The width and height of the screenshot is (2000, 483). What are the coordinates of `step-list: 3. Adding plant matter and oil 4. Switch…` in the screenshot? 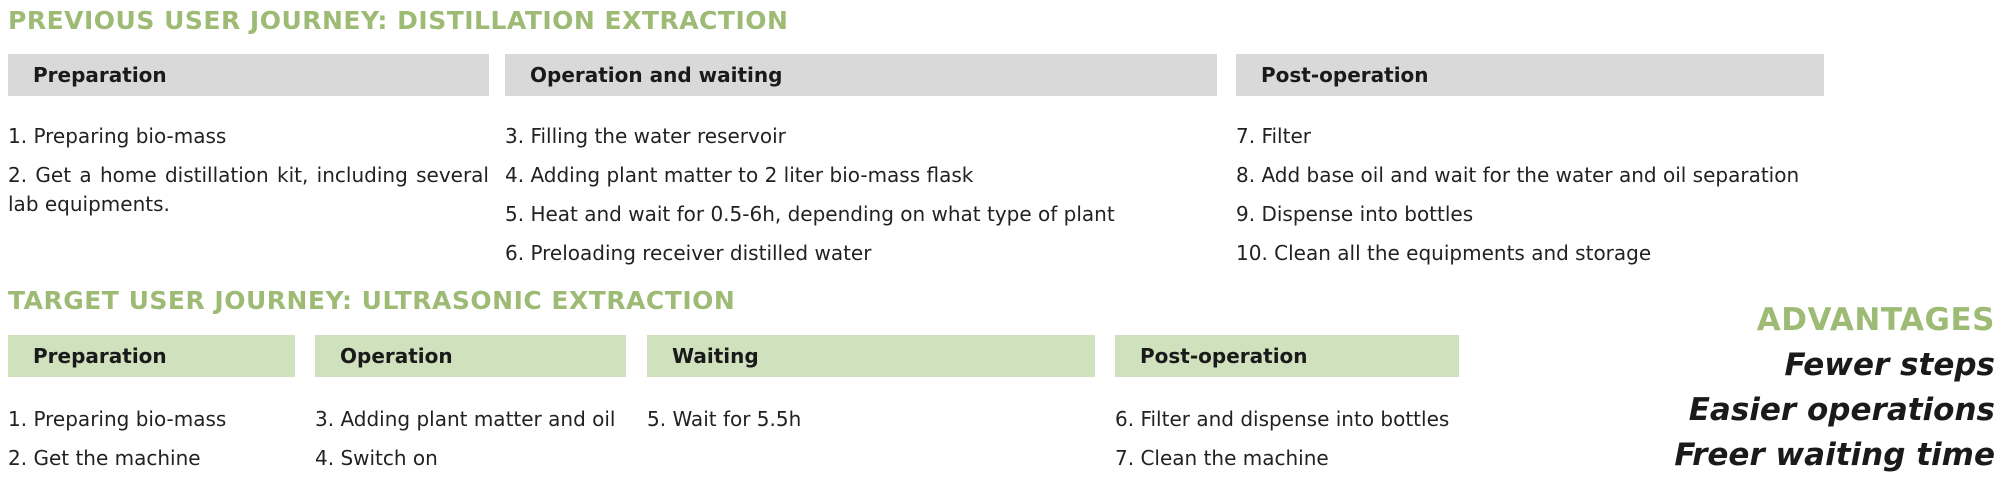 It's located at (470, 439).